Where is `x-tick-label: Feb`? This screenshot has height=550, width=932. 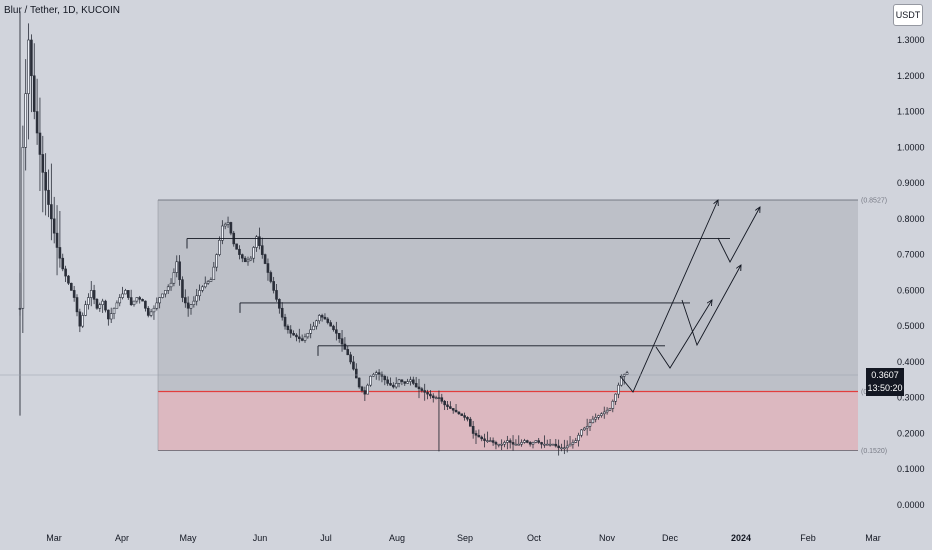 x-tick-label: Feb is located at coordinates (808, 538).